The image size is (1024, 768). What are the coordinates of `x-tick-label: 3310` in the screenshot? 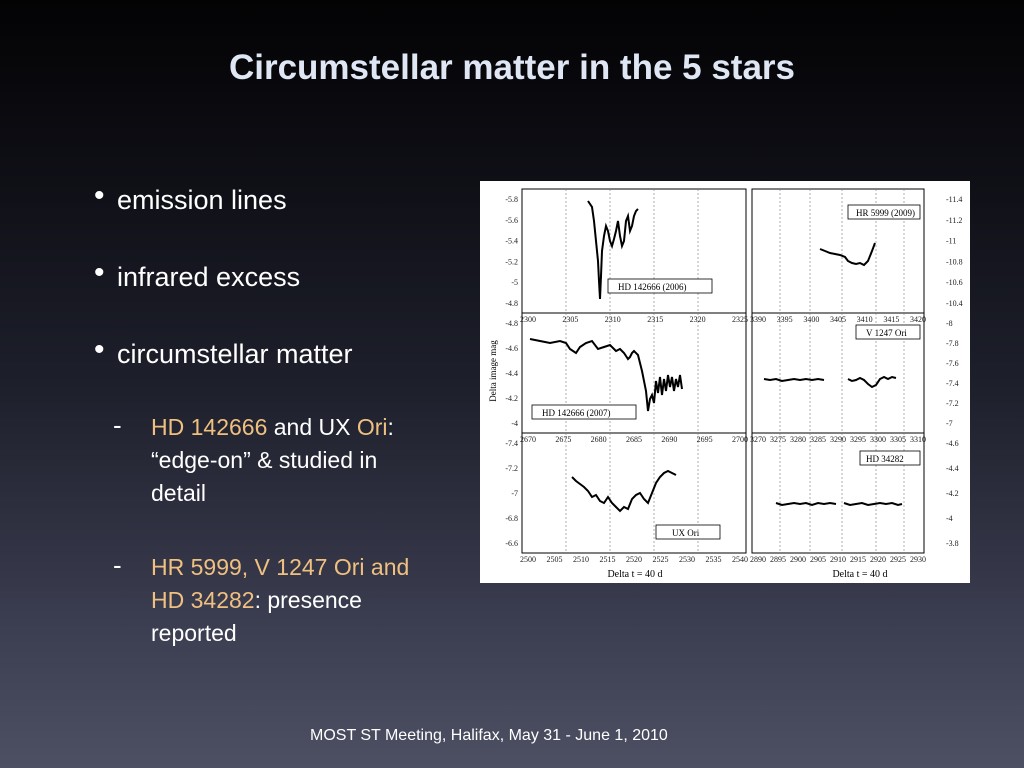 It's located at (918, 439).